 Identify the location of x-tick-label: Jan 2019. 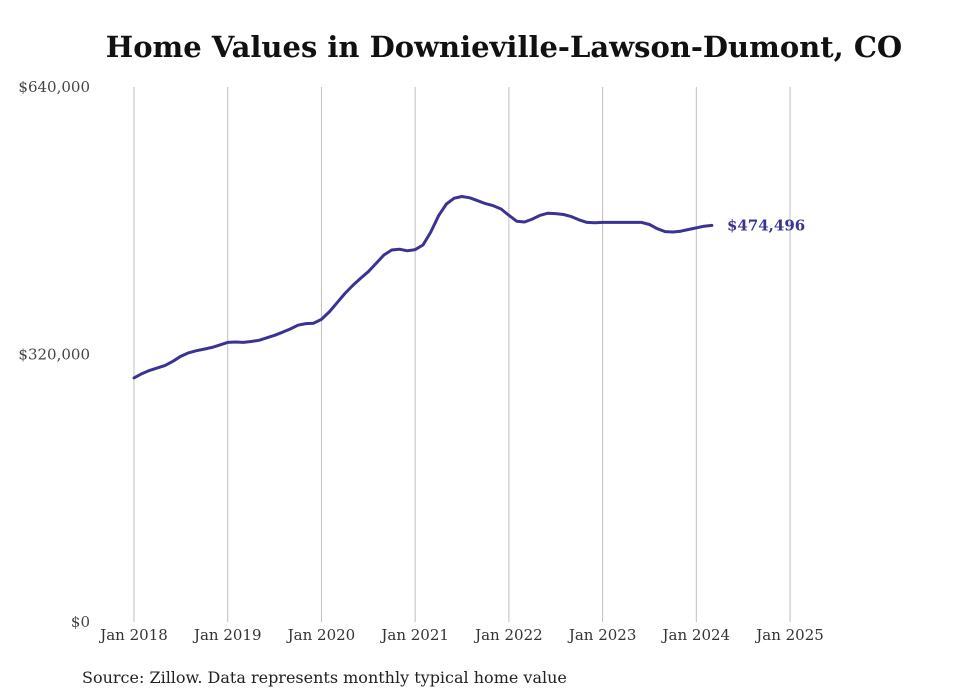
(227, 635).